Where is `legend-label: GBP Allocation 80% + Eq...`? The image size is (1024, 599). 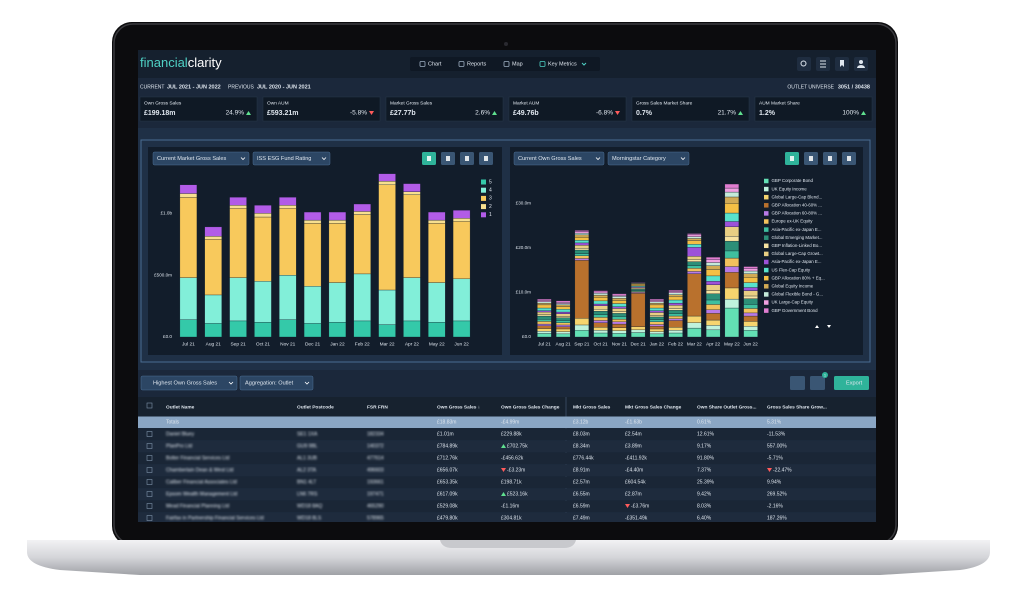
legend-label: GBP Allocation 80% + Eq... is located at coordinates (798, 277).